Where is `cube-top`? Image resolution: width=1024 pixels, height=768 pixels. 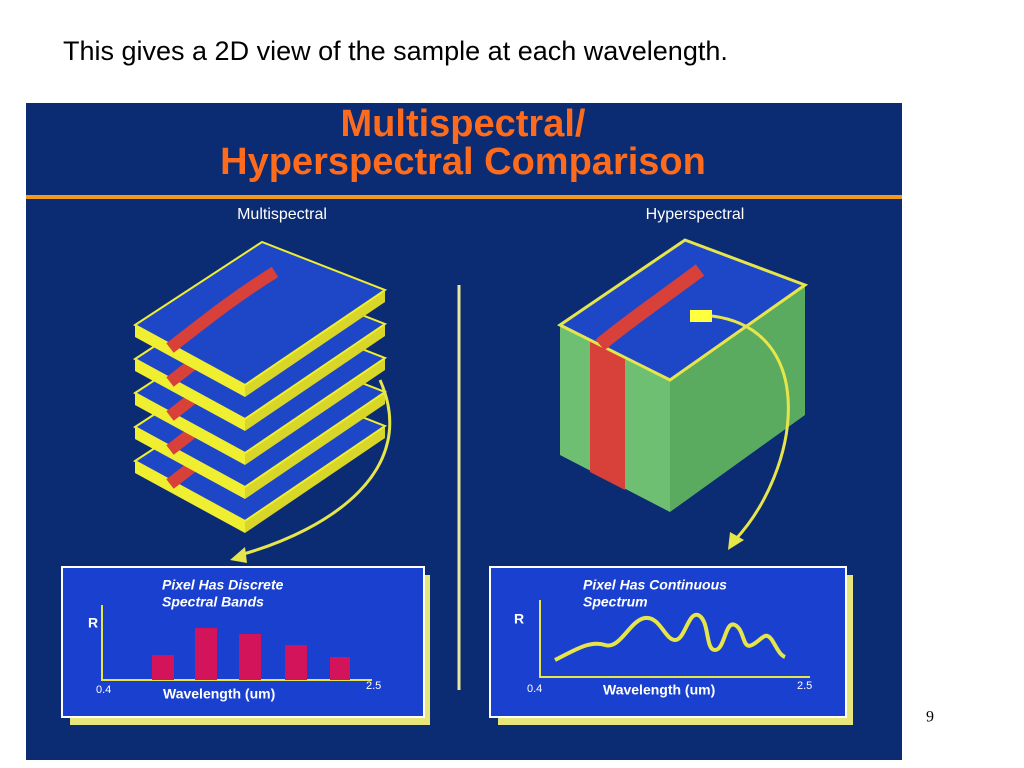
cube-top is located at coordinates (683, 310).